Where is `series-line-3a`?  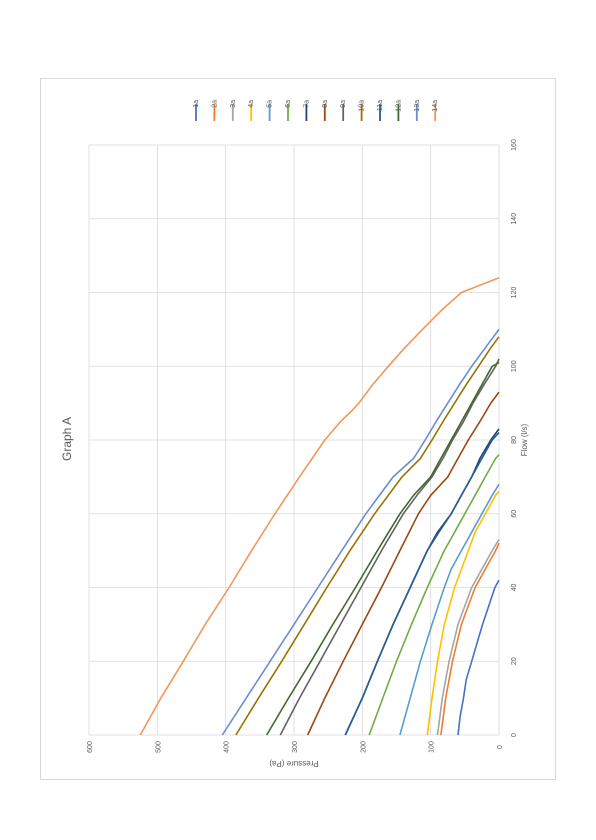 series-line-3a is located at coordinates (468, 637).